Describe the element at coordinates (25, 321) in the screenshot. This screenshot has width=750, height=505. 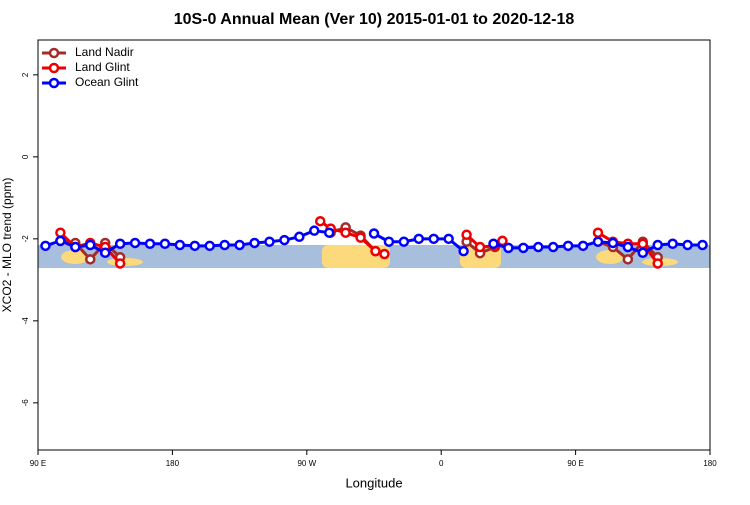
I see `y-tick-label: -4` at that location.